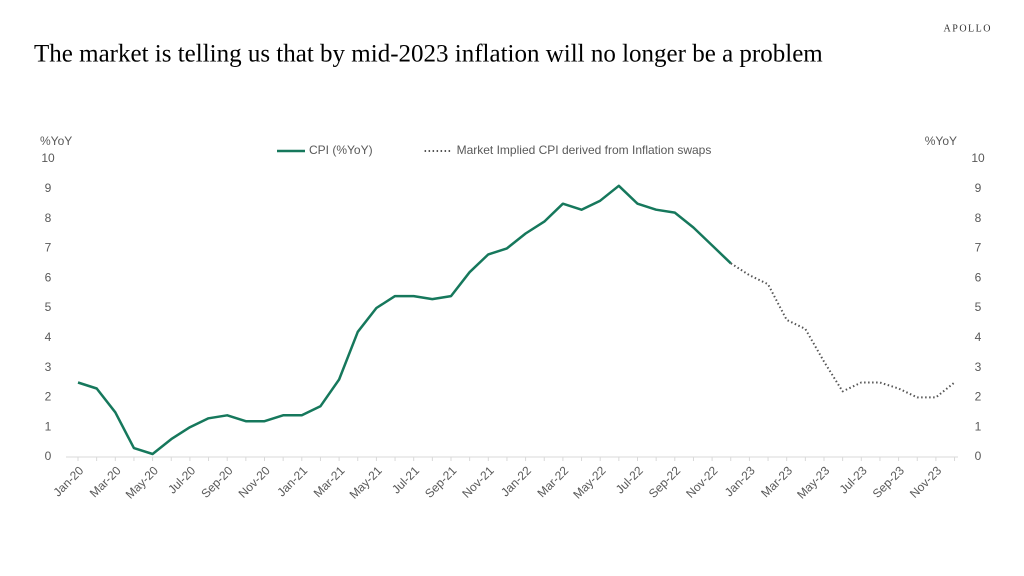 This screenshot has width=1024, height=576. What do you see at coordinates (48, 367) in the screenshot?
I see `y-tick-label: 3` at bounding box center [48, 367].